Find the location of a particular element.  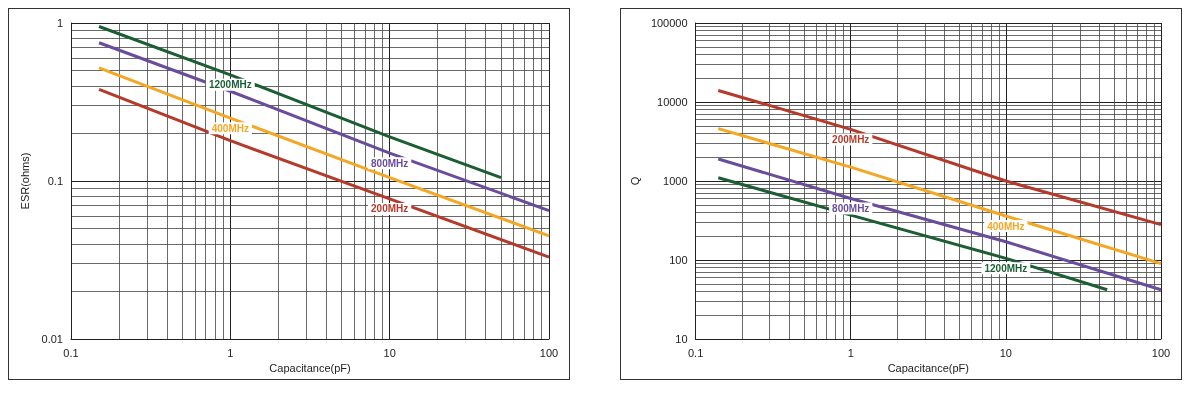

y-tick-label: 1000 is located at coordinates (675, 181).